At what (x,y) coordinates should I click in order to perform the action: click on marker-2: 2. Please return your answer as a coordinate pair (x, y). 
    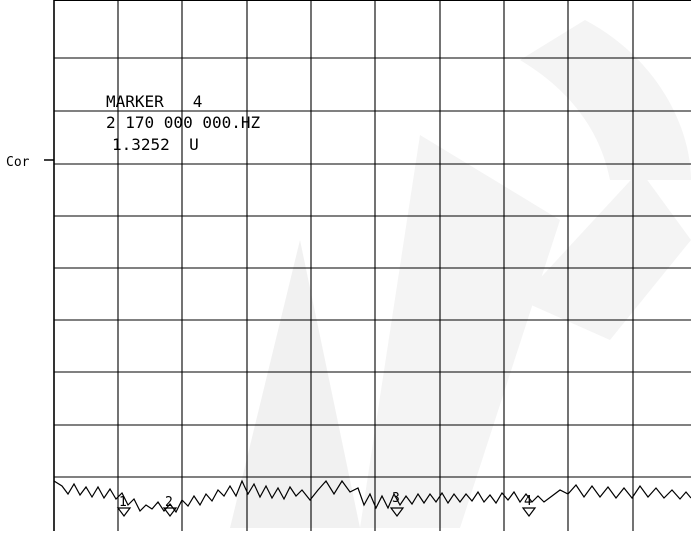
    Looking at the image, I should click on (170, 506).